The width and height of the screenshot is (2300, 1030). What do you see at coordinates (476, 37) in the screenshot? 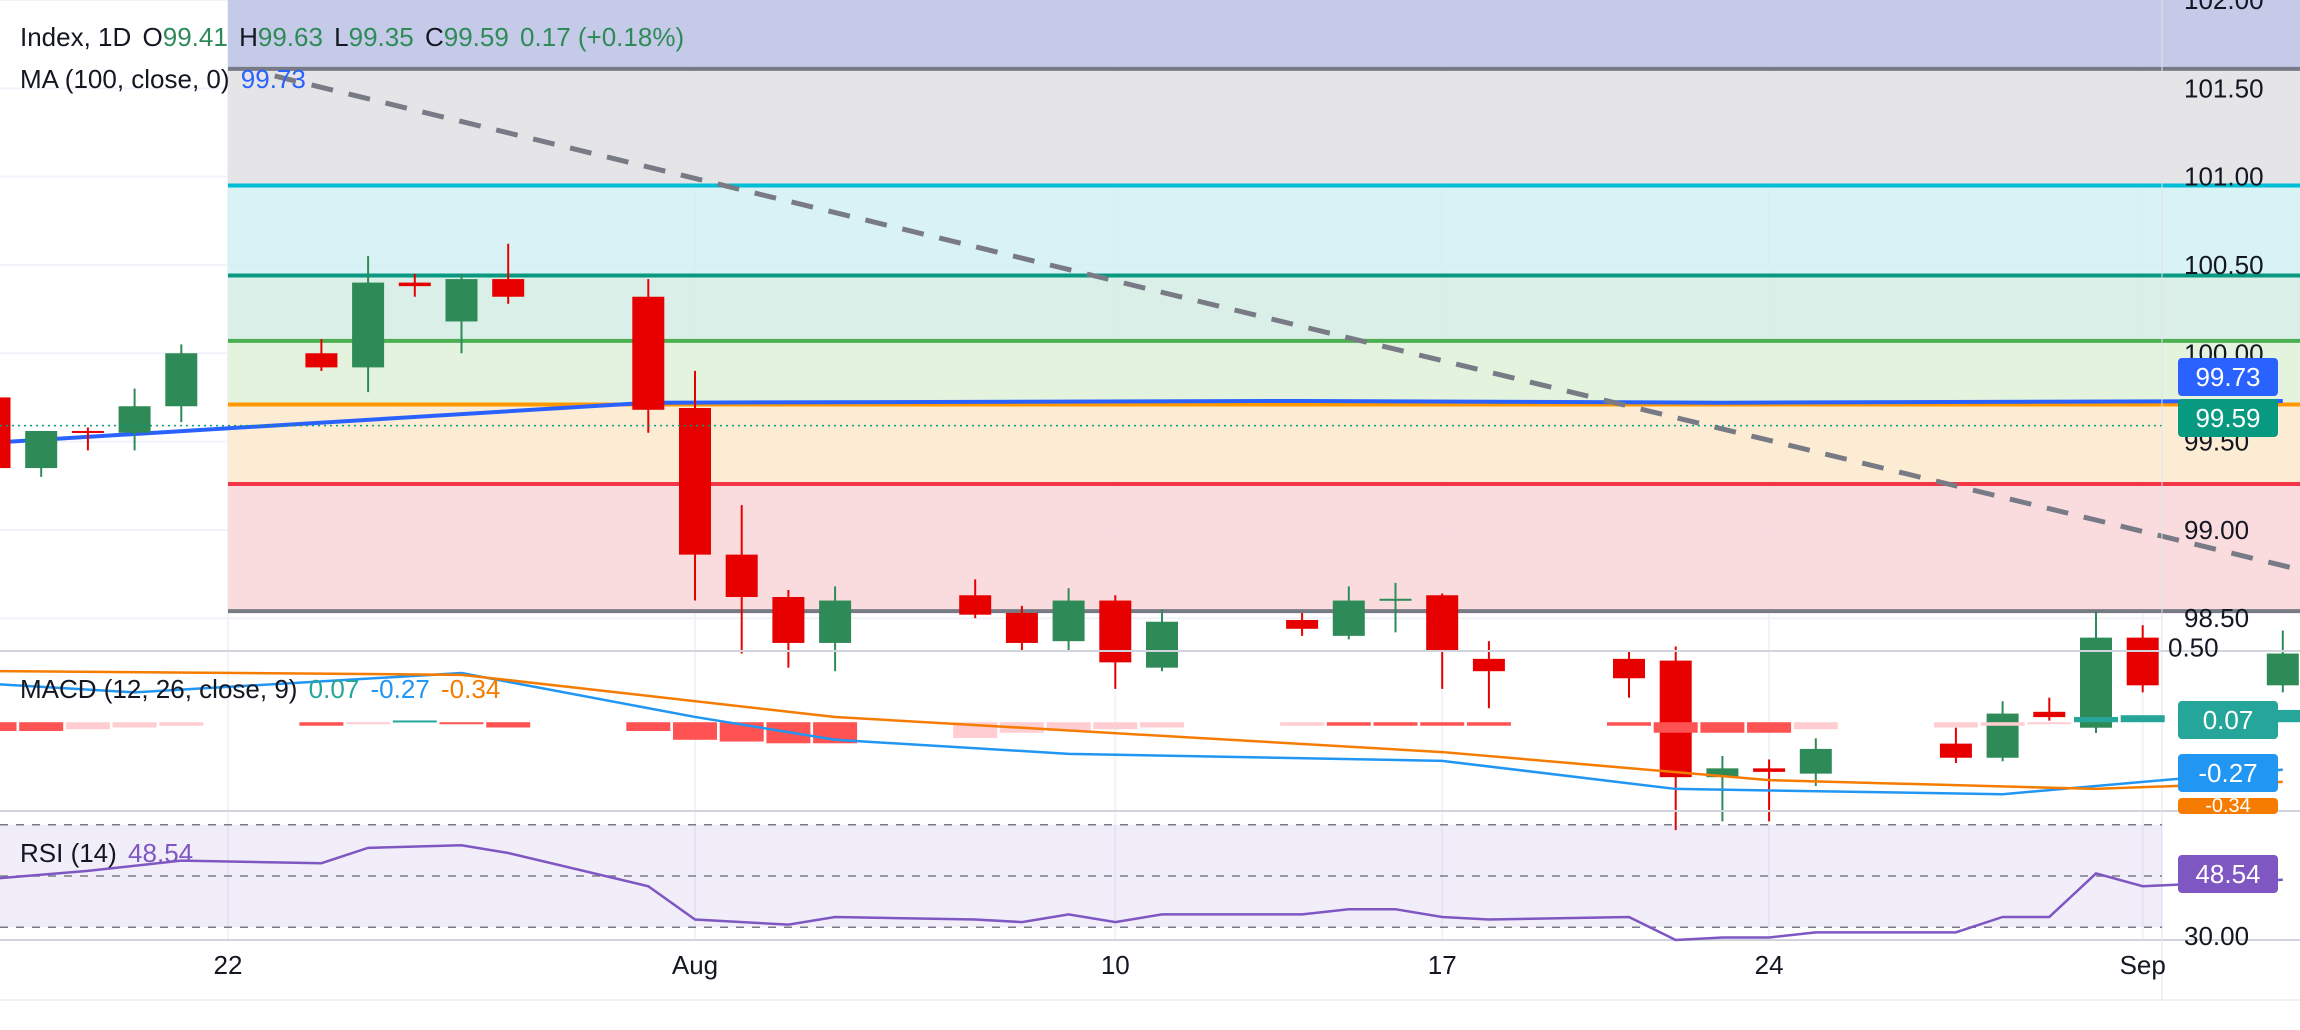
I see `close-value: 99.59` at bounding box center [476, 37].